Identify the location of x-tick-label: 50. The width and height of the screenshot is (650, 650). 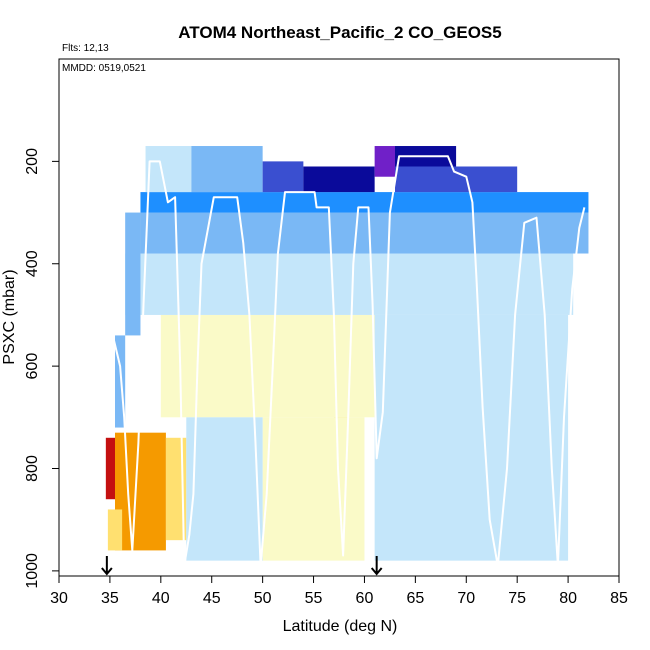
(263, 598).